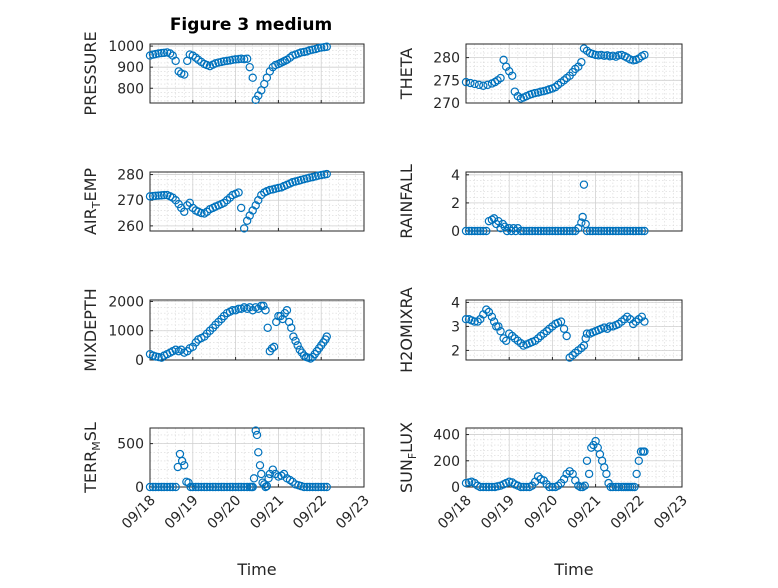  I want to click on y-tick-label: 260, so click(130, 227).